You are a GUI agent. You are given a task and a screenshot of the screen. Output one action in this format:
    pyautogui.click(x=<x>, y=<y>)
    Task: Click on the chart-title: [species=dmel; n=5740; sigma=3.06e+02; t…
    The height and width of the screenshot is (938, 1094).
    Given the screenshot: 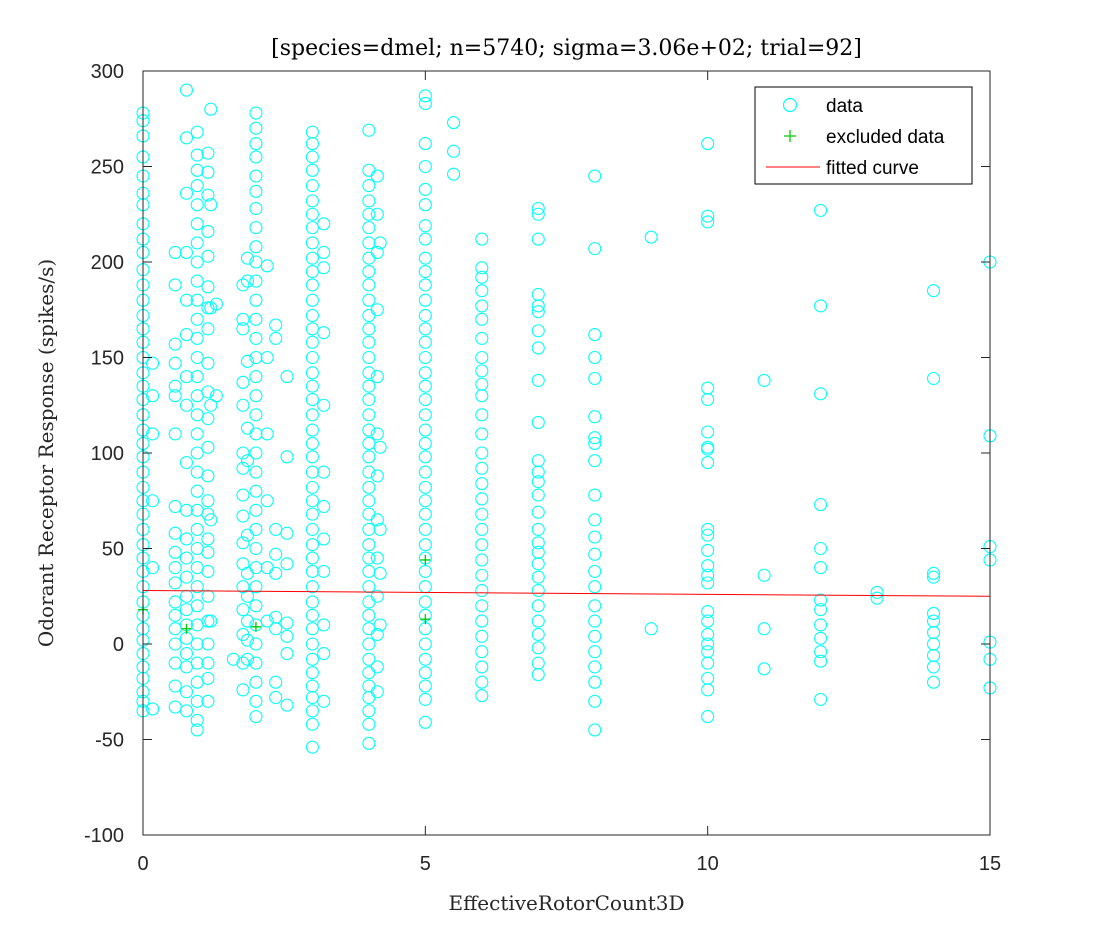 What is the action you would take?
    pyautogui.click(x=566, y=48)
    